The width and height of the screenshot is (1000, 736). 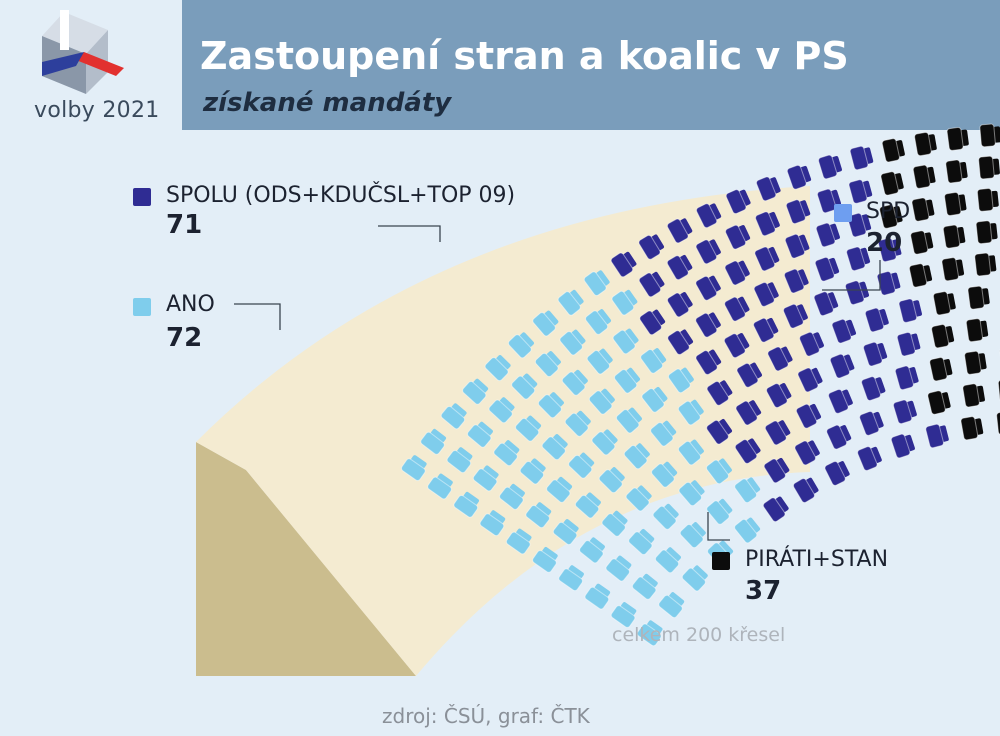 I want to click on seat-piráti-11, so click(x=924, y=176).